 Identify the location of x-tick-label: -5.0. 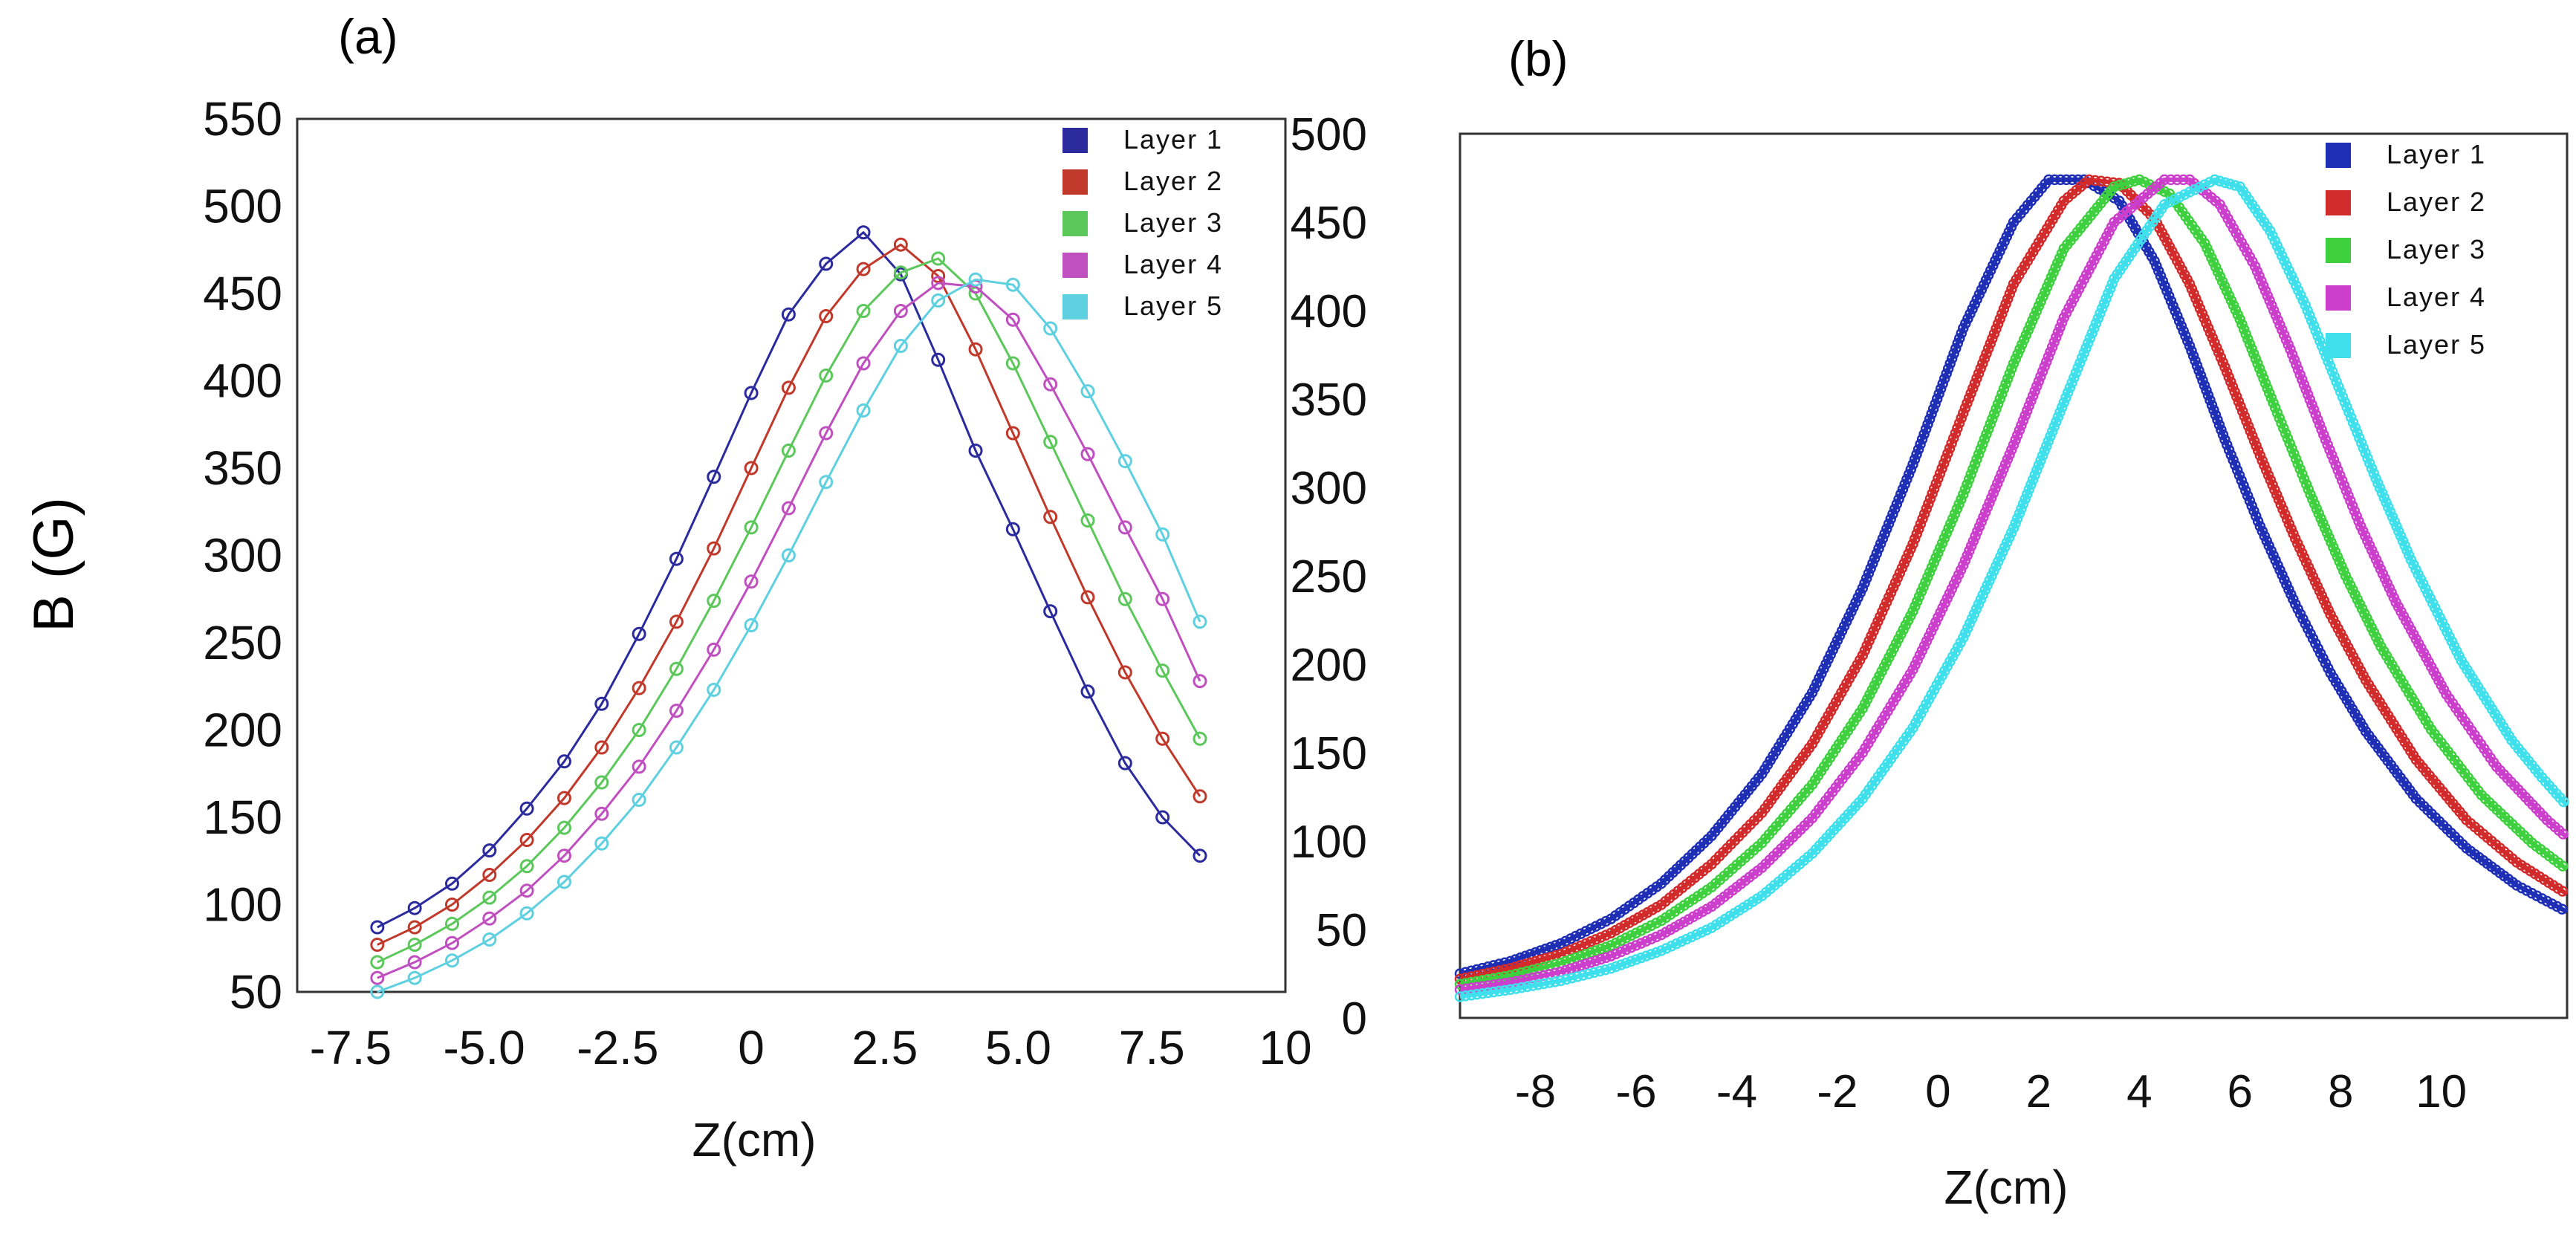
(484, 1047).